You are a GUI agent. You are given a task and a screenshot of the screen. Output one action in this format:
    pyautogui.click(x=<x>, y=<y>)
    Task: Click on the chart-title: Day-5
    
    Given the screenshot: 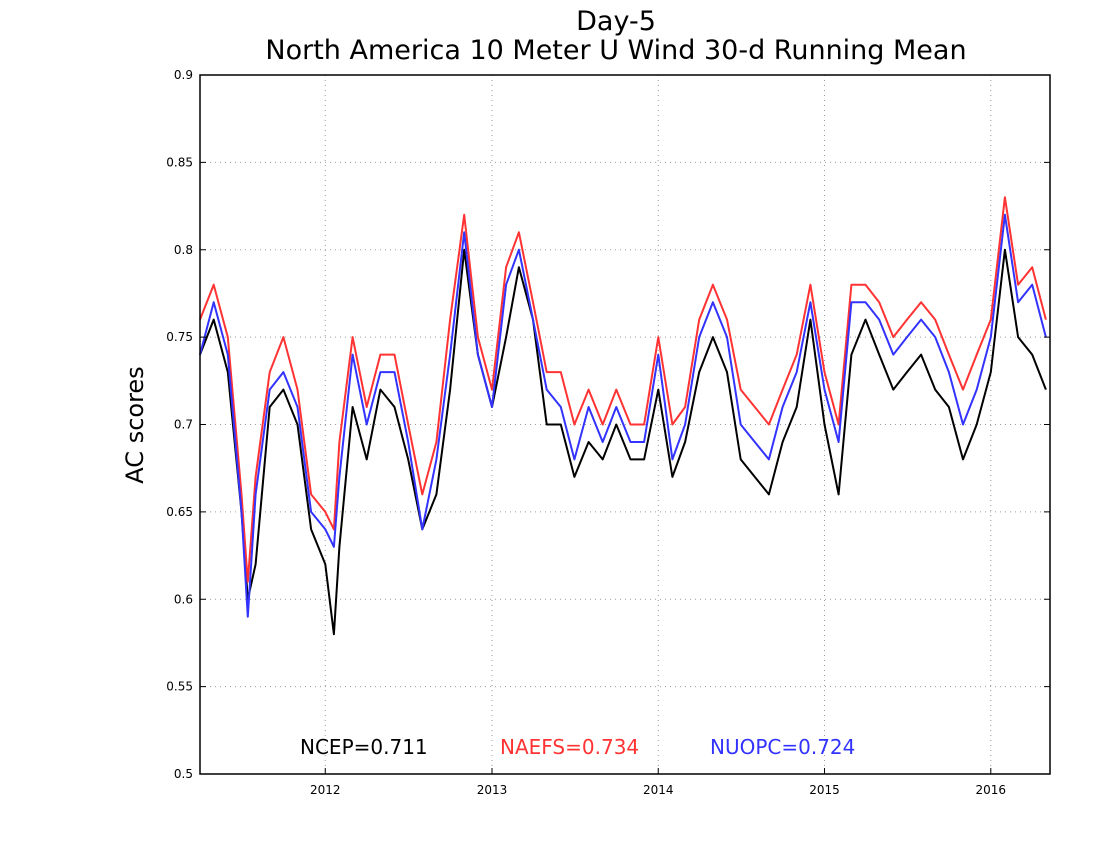 What is the action you would take?
    pyautogui.click(x=616, y=21)
    